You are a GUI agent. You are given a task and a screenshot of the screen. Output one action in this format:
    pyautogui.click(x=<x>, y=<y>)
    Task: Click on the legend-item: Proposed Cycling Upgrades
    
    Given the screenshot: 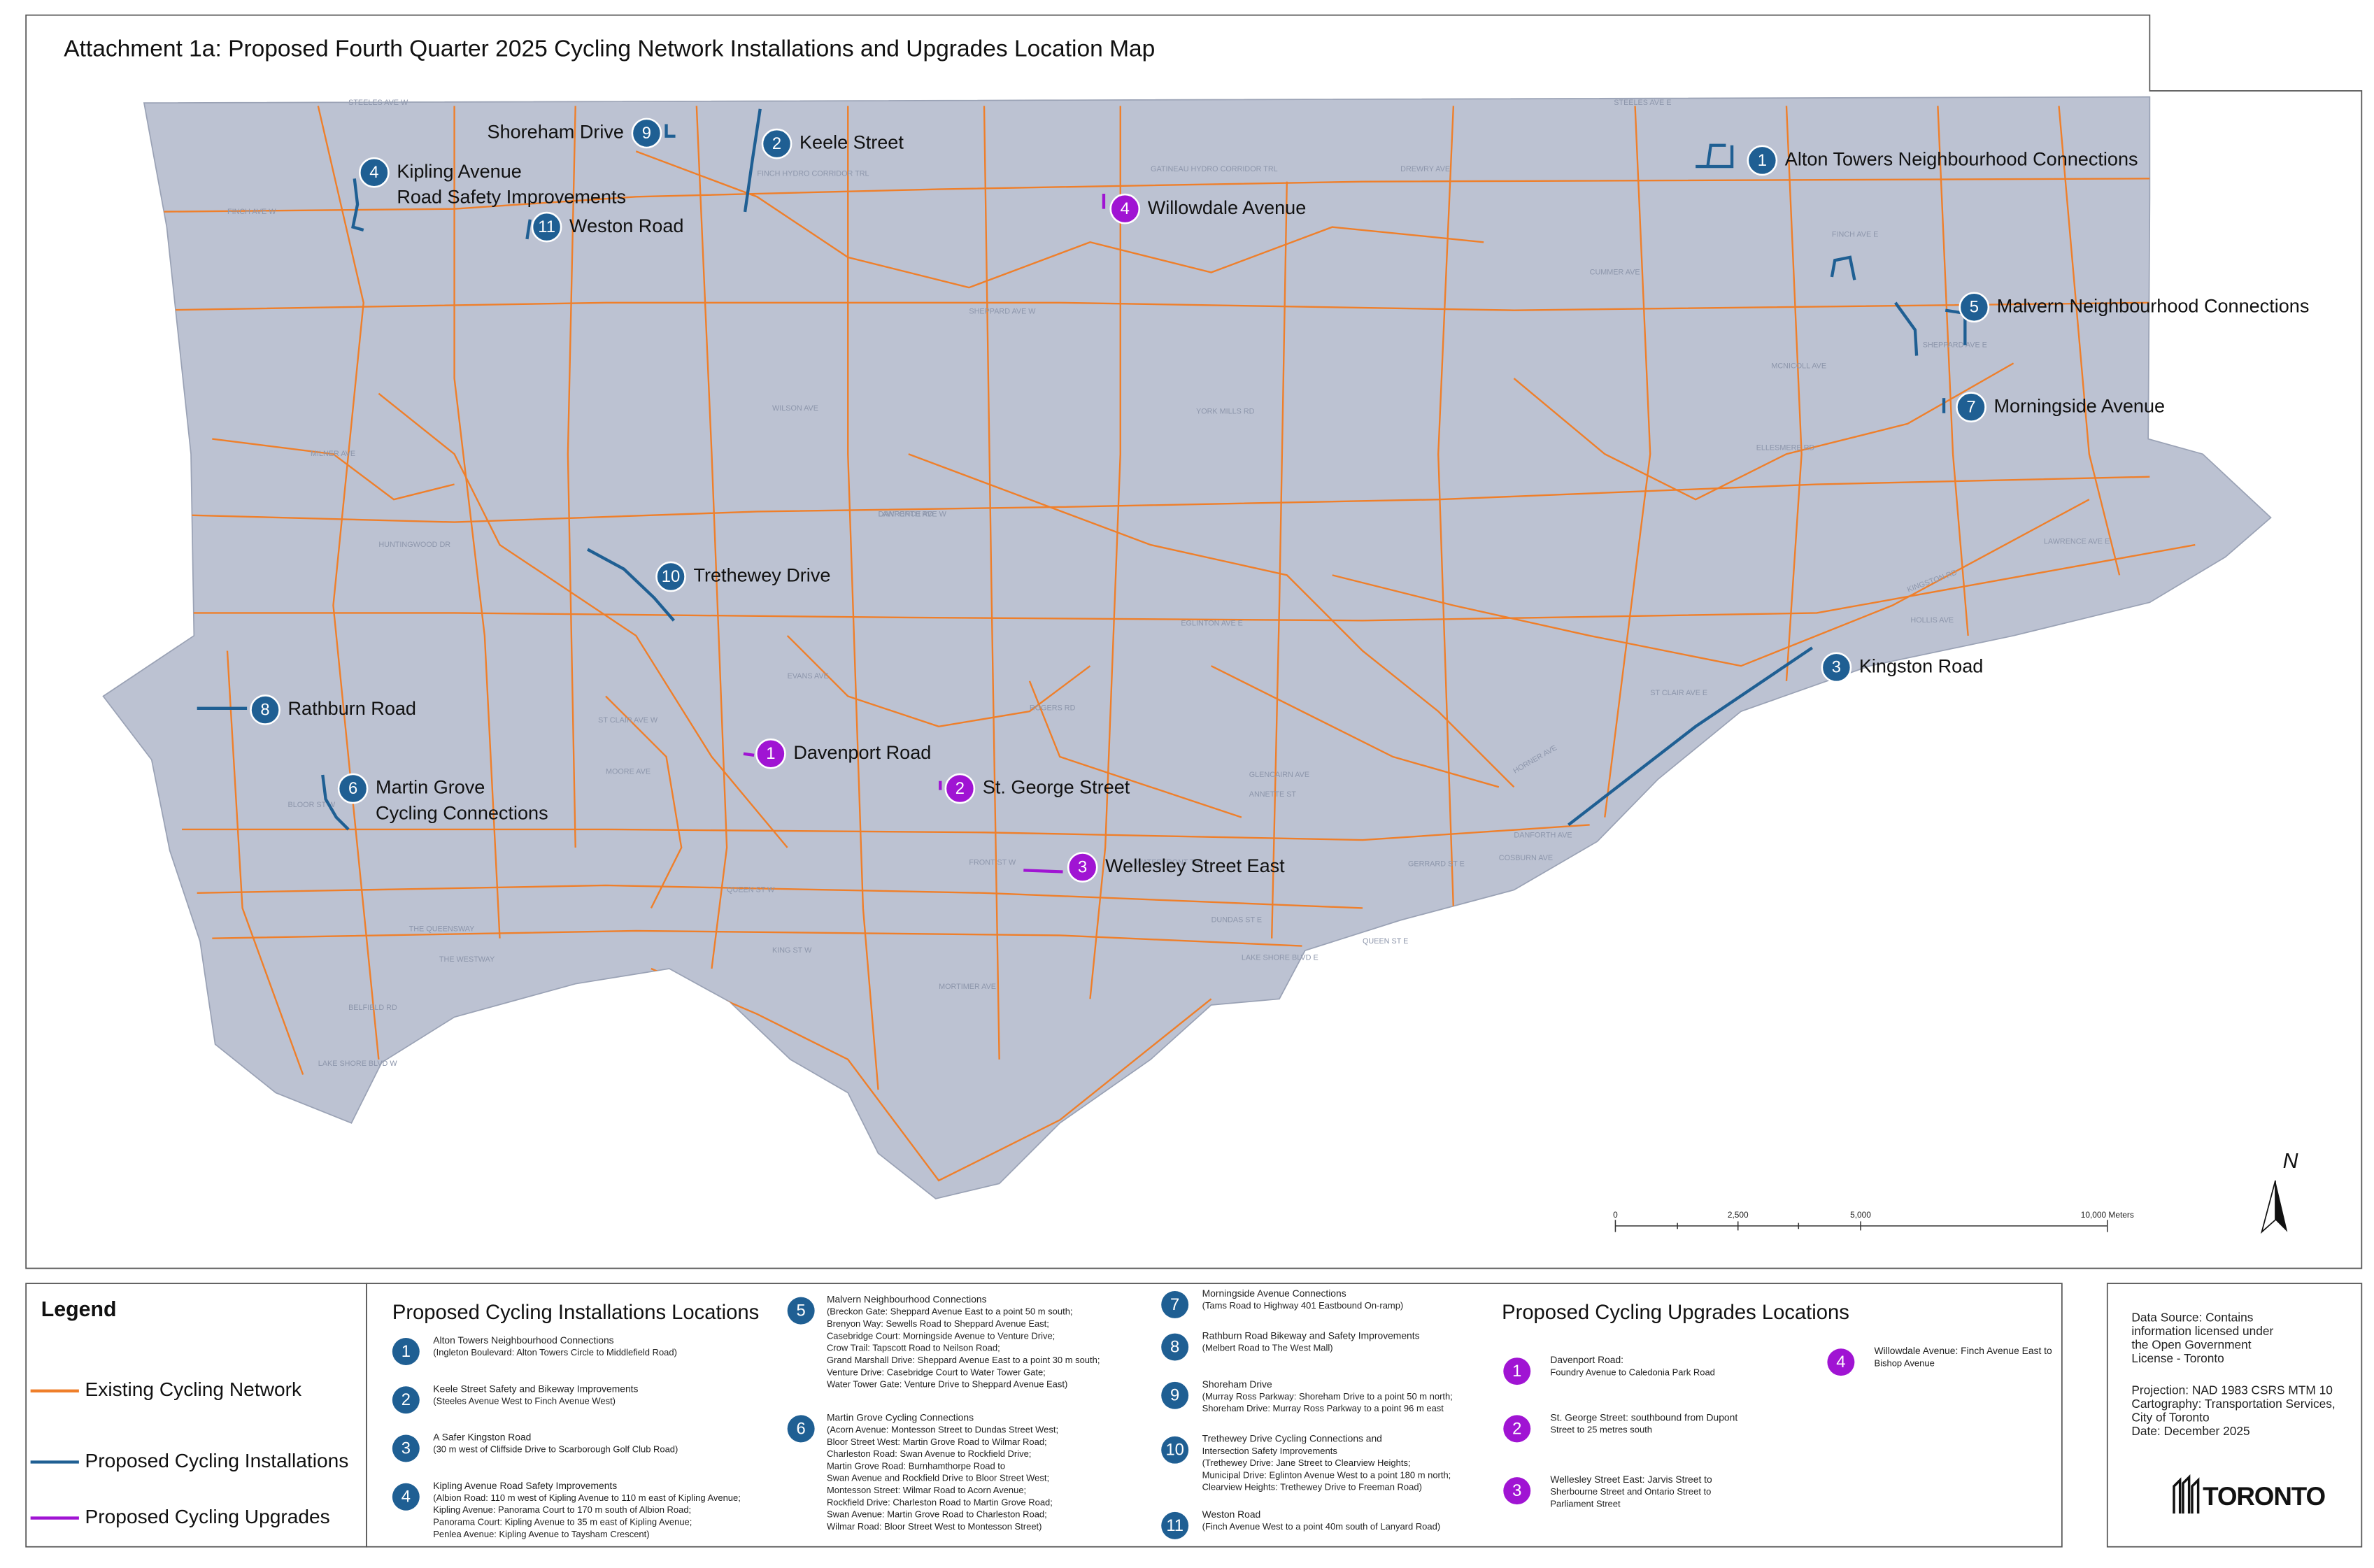 What is the action you would take?
    pyautogui.click(x=207, y=1516)
    